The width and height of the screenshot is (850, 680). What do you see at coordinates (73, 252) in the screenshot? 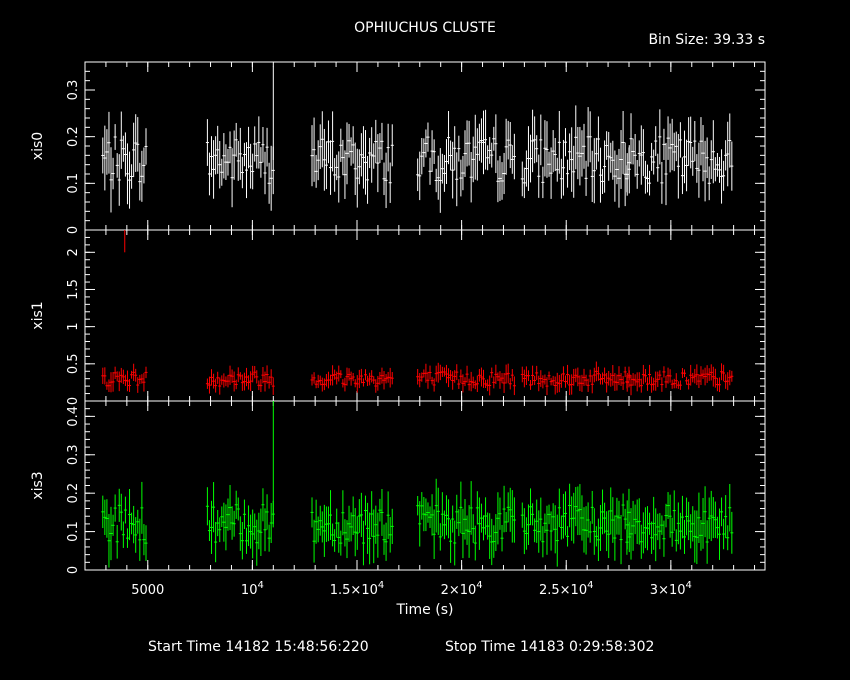
I see `y-tick-label: 2` at bounding box center [73, 252].